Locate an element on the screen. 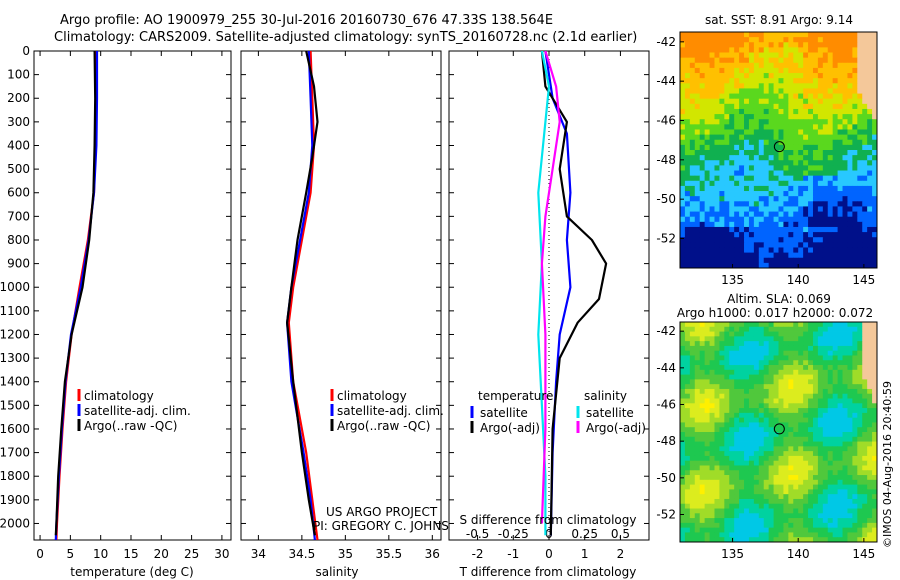  depth-tick-label: 2000 is located at coordinates (15, 523).